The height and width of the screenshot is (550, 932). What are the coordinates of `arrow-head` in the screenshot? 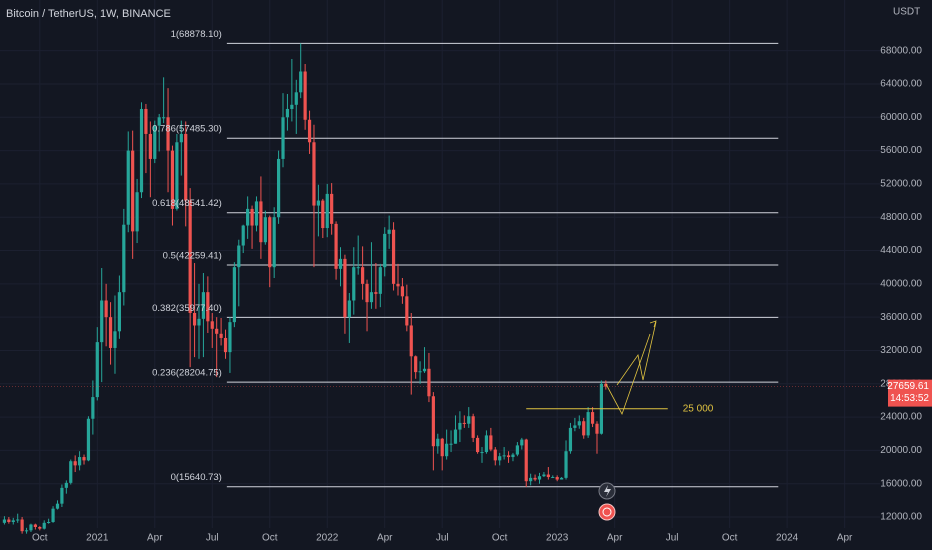 It's located at (653, 324).